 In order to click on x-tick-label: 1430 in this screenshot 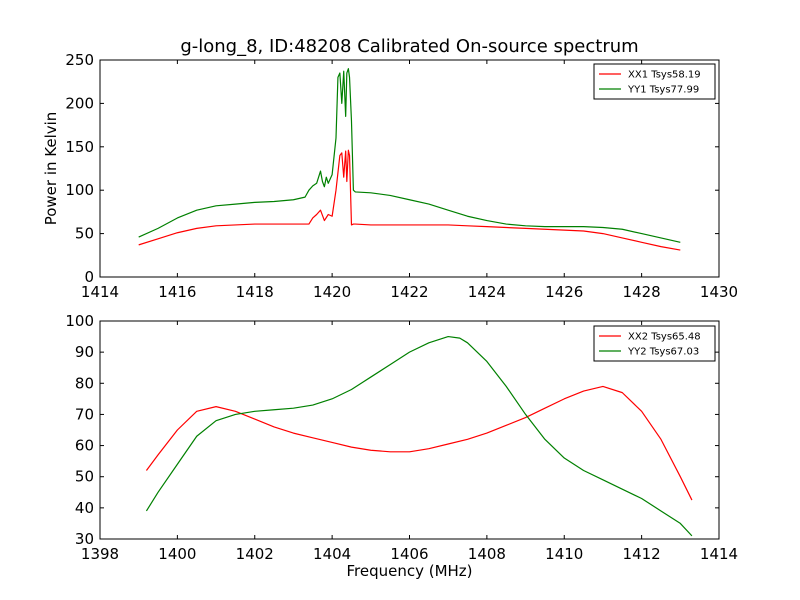, I will do `click(719, 292)`.